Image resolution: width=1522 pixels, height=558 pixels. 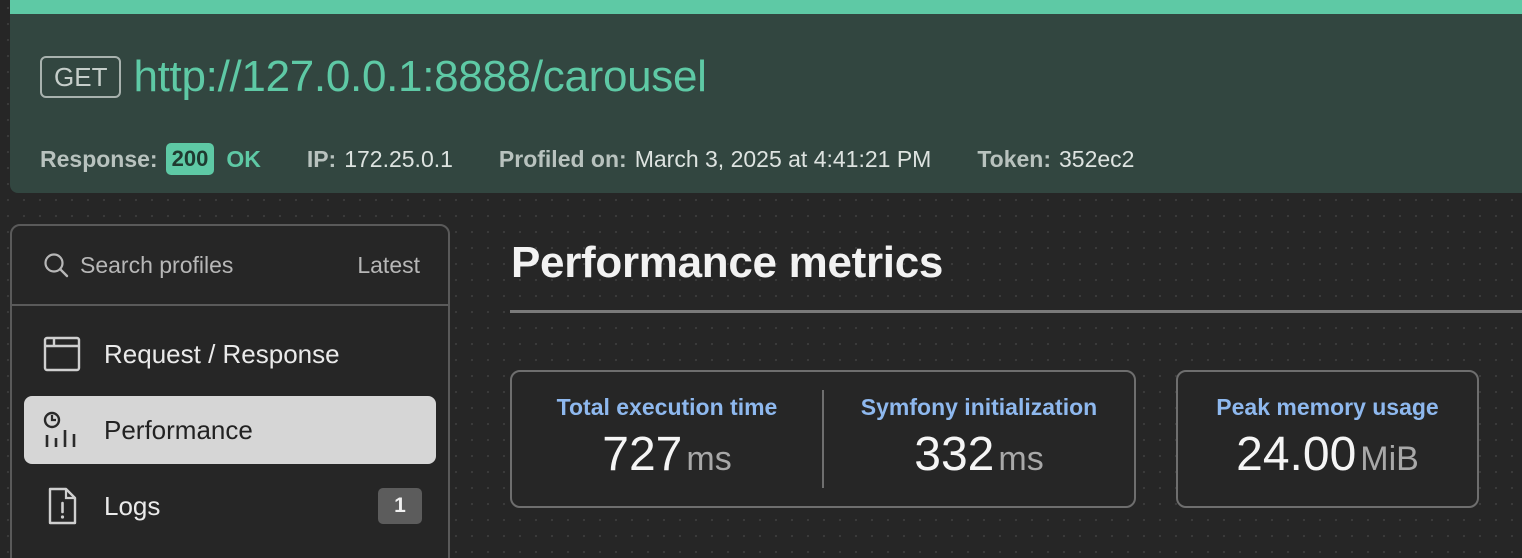 I want to click on metric-label: Peak memory usage, so click(x=1327, y=407).